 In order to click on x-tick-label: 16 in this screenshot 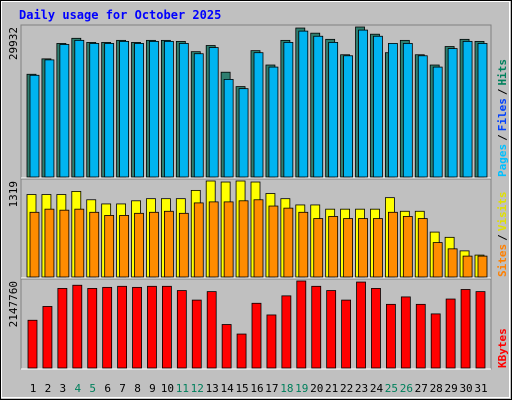, I will do `click(256, 388)`.